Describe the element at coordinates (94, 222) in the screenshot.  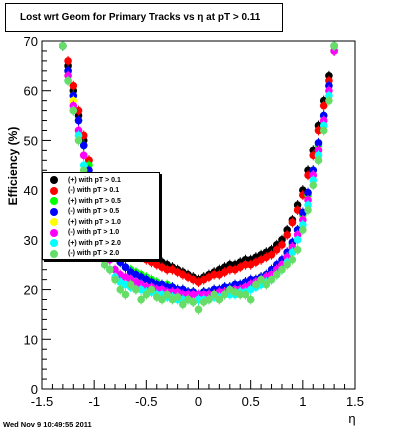
I see `legend-label: (+) with pT > 1.0` at that location.